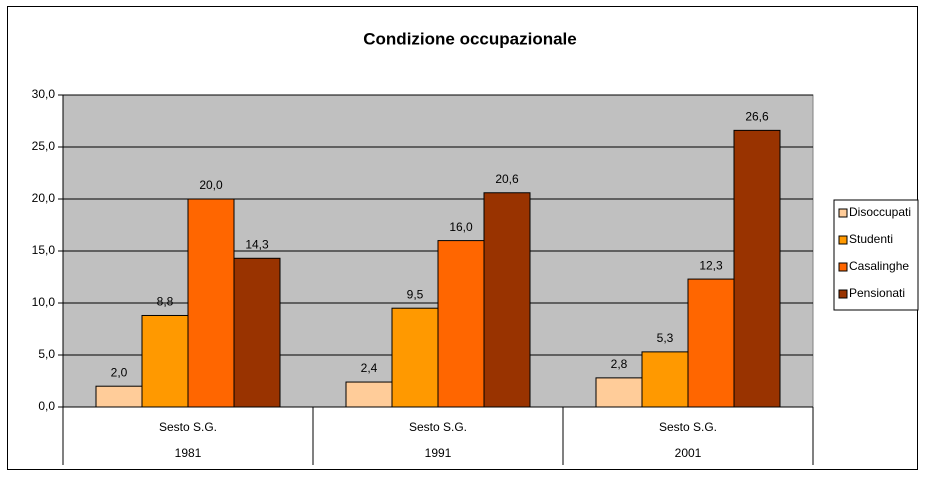 Image resolution: width=925 pixels, height=478 pixels. Describe the element at coordinates (44, 302) in the screenshot. I see `y-tick-label: 10,0` at that location.